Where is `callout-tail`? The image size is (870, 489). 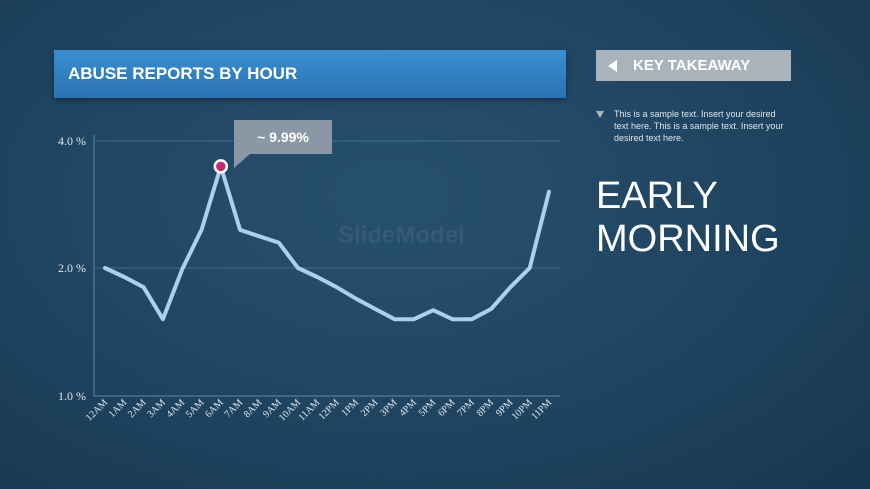
callout-tail is located at coordinates (242, 161).